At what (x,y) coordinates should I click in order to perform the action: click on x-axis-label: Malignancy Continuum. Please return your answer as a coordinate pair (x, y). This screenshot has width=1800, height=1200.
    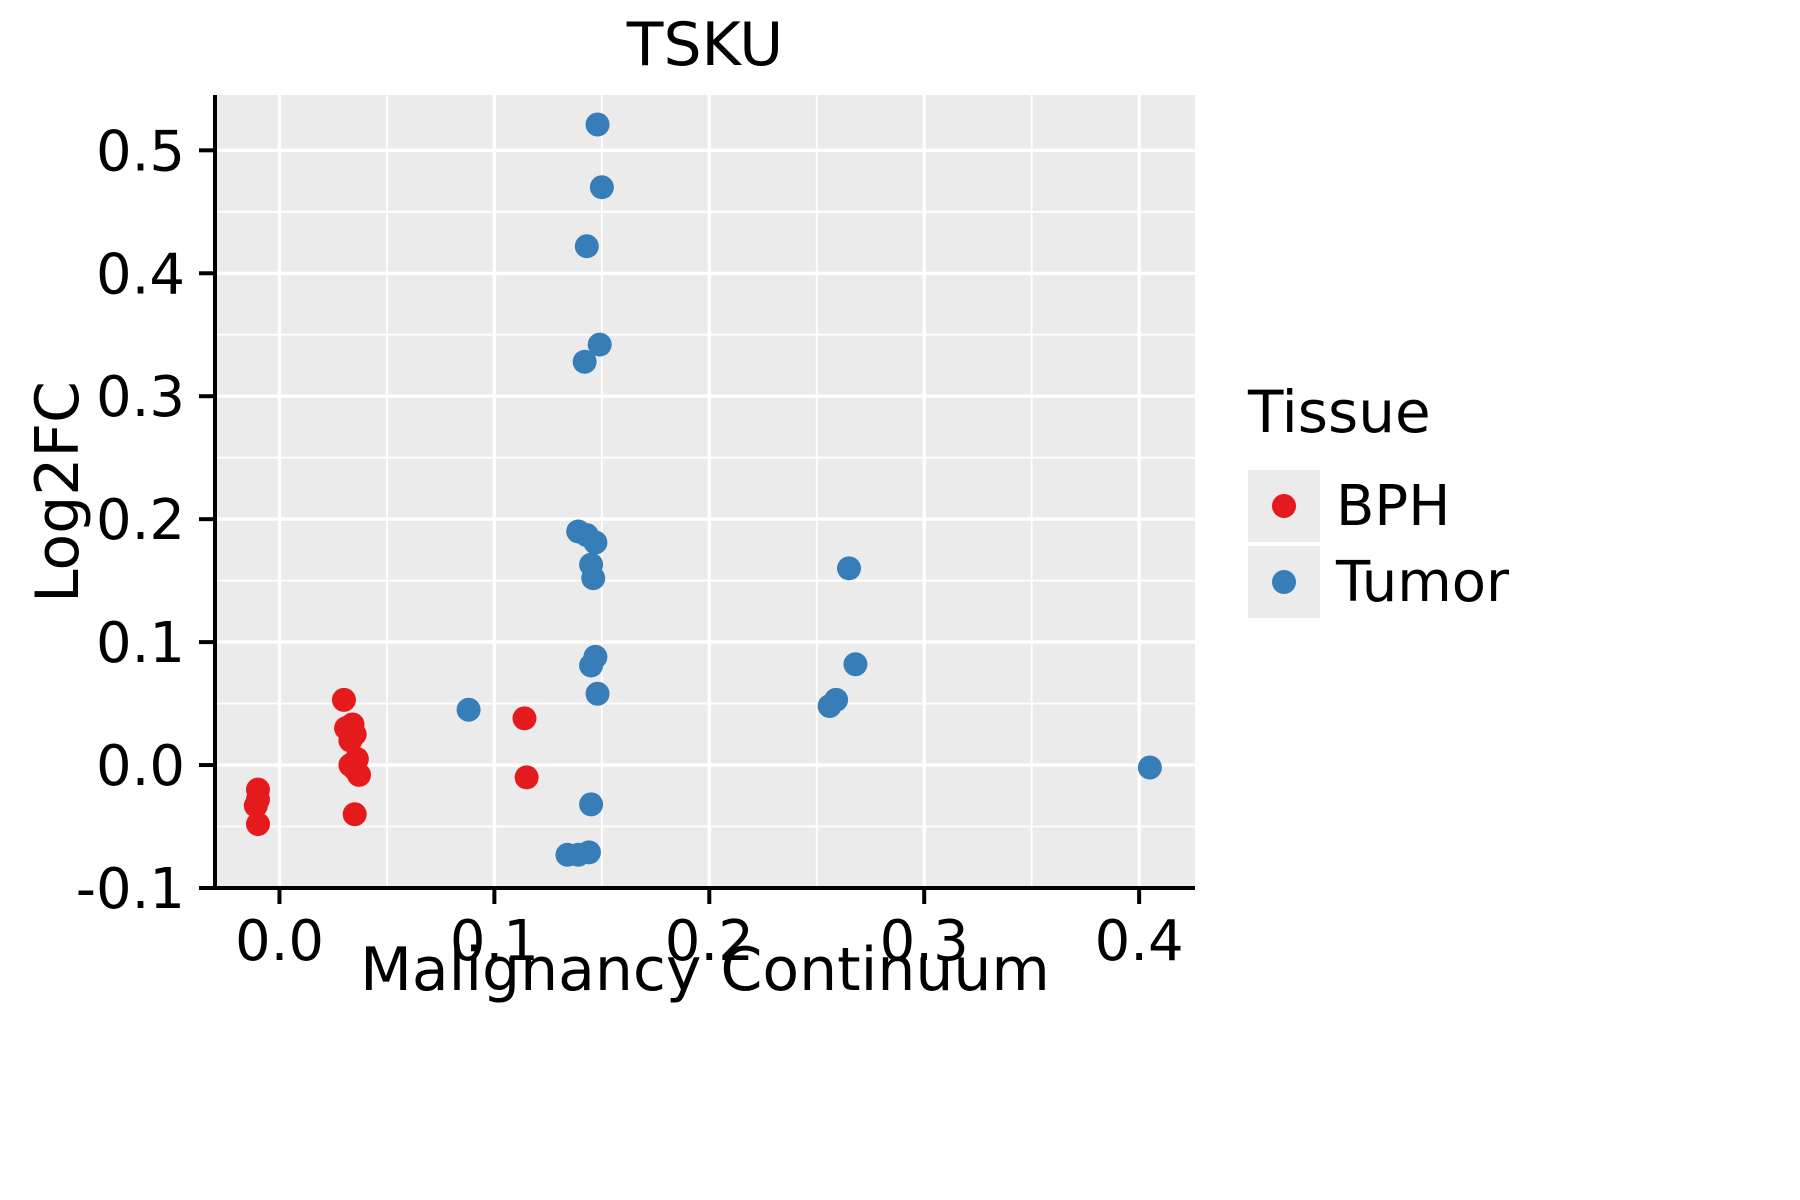
    Looking at the image, I should click on (705, 970).